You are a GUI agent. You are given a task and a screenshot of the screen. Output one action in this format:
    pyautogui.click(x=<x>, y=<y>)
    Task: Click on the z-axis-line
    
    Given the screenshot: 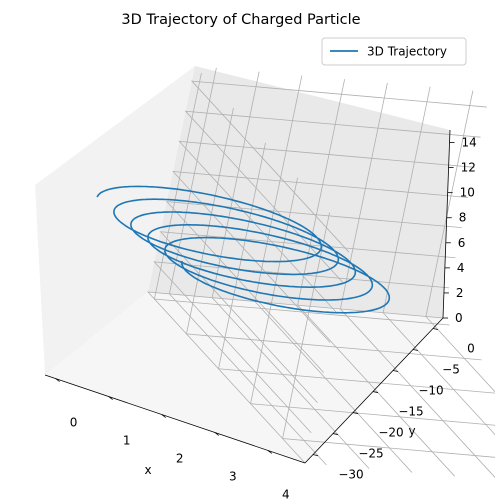 What is the action you would take?
    pyautogui.click(x=446, y=224)
    